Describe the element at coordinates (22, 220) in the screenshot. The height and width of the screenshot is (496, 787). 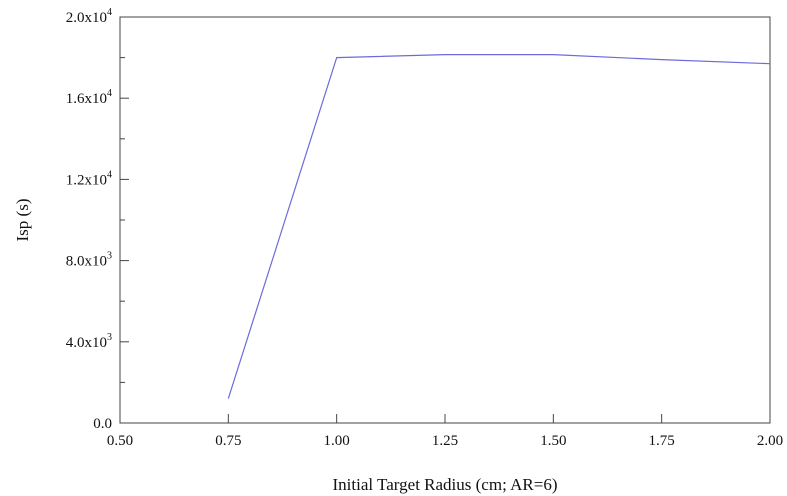
I see `y-axis-label: Isp (s)` at that location.